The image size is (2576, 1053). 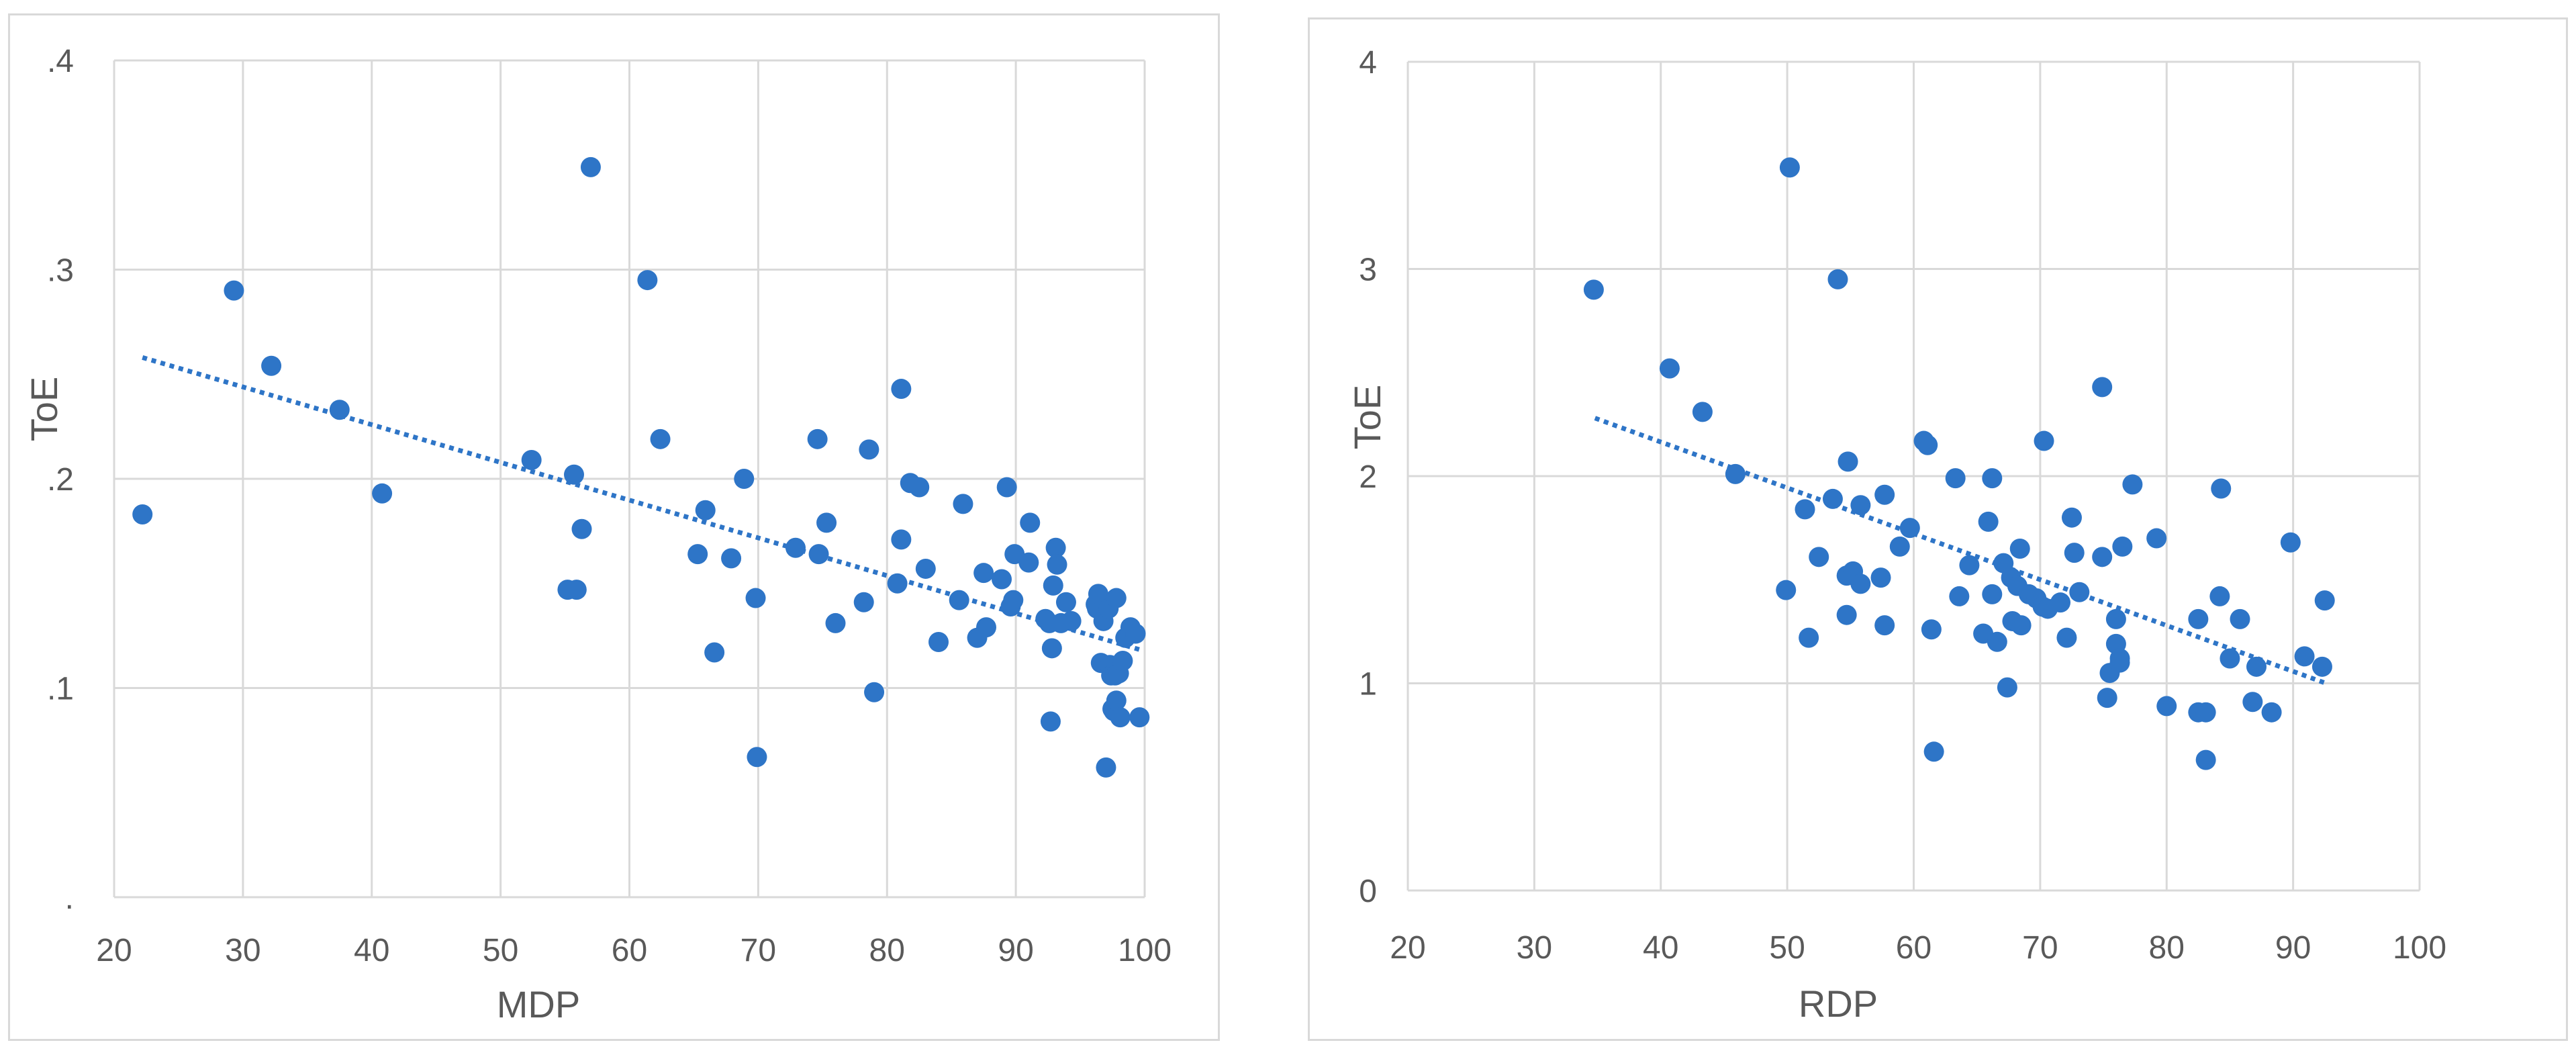 I want to click on x-tick-label: 60, so click(x=1913, y=948).